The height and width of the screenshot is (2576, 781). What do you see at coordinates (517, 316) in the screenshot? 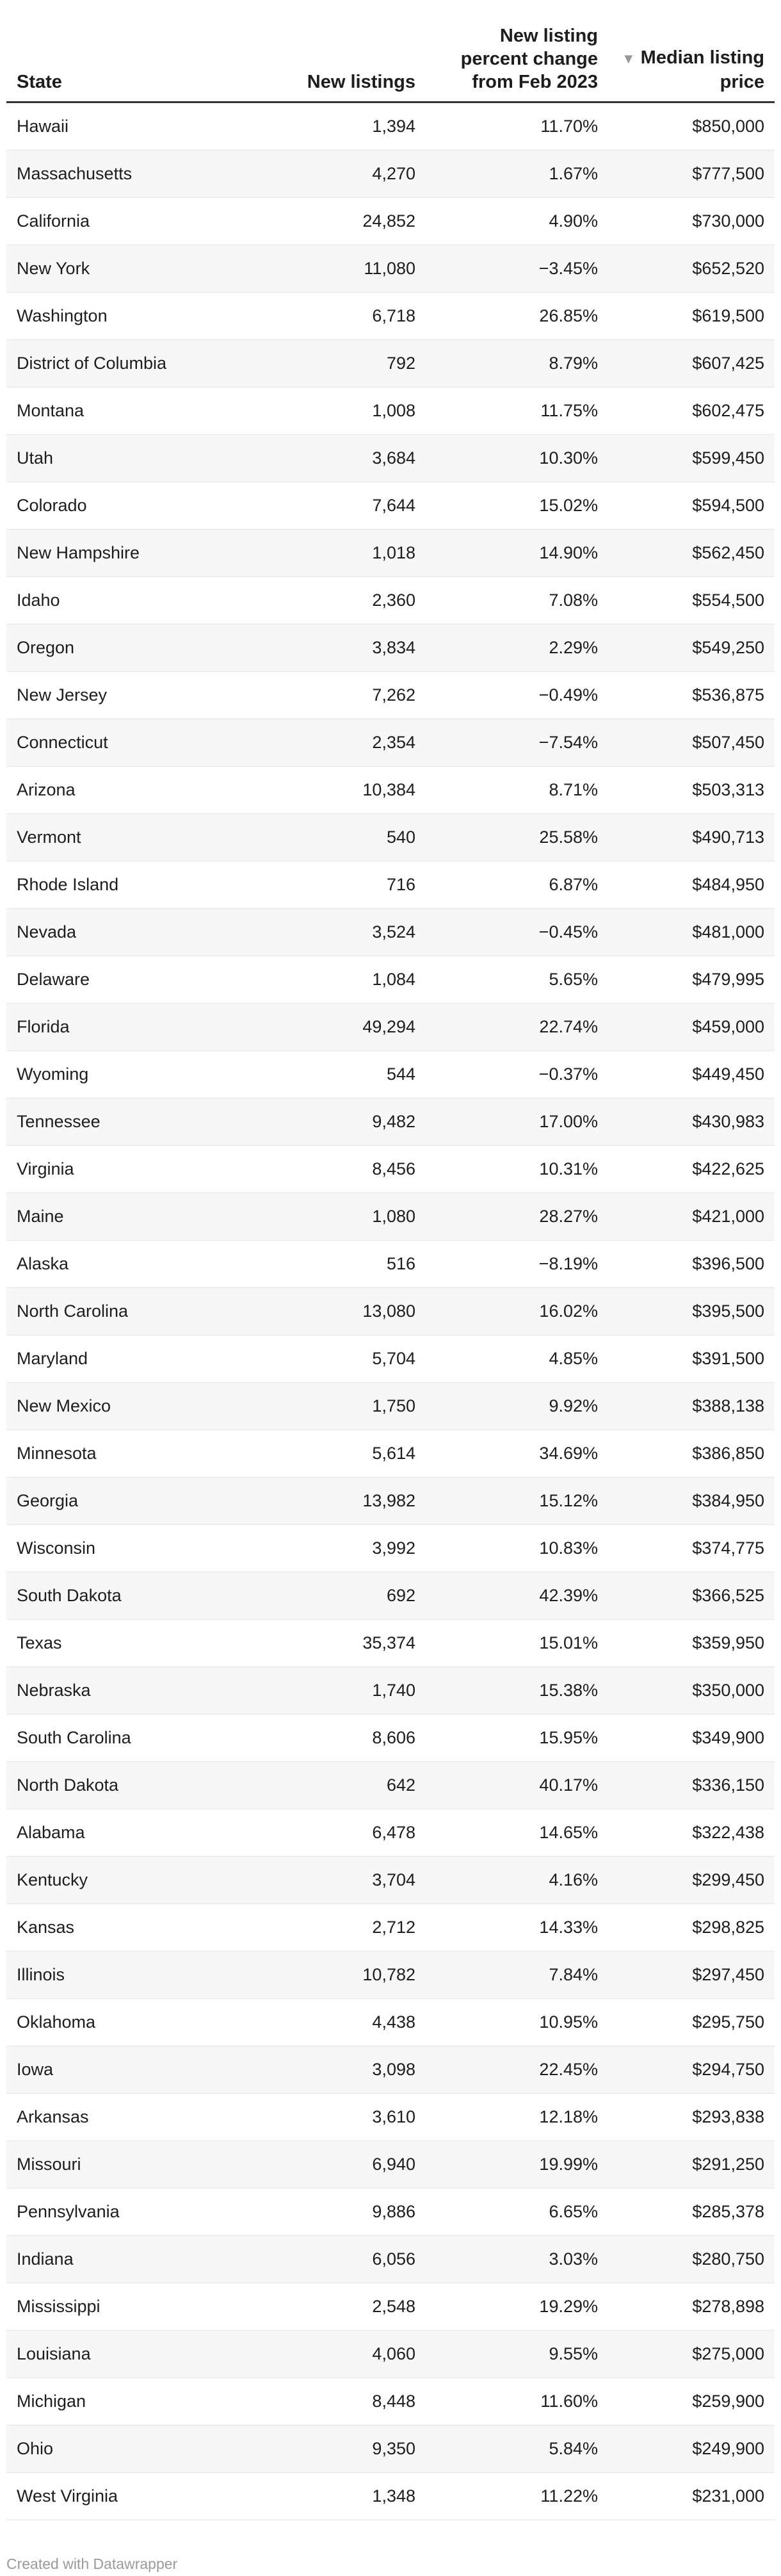
I see `cell-percent-change: 26.85%` at bounding box center [517, 316].